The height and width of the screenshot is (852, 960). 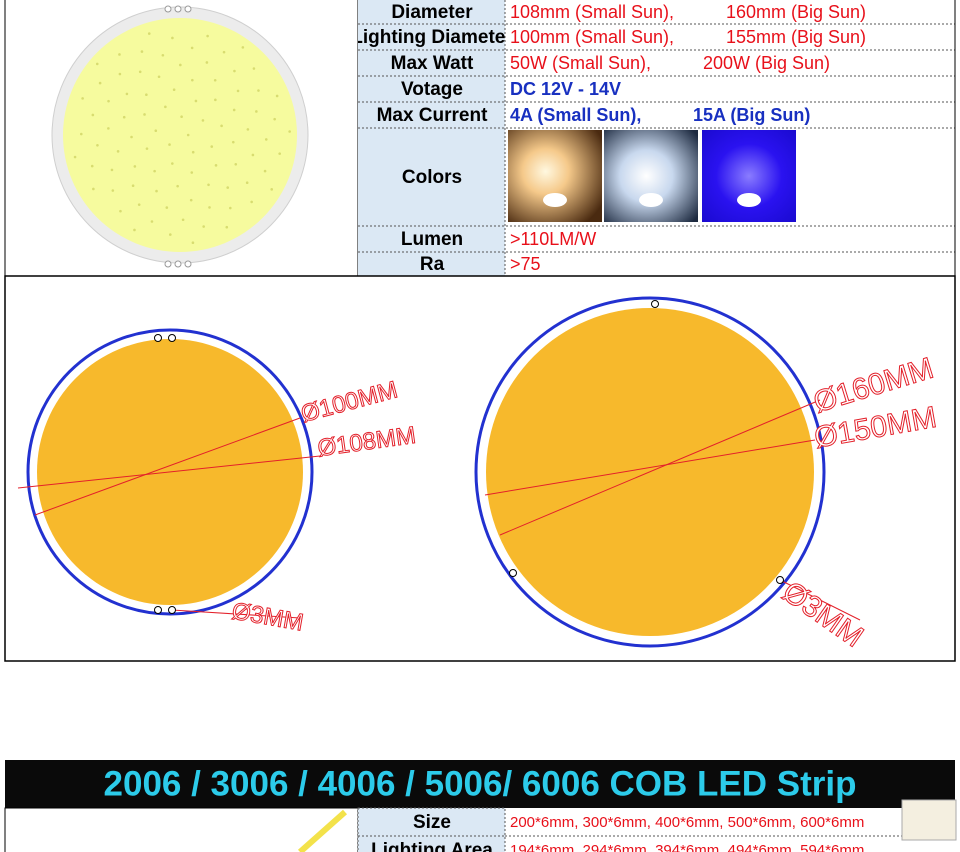 I want to click on color-swatch, so click(x=555, y=176).